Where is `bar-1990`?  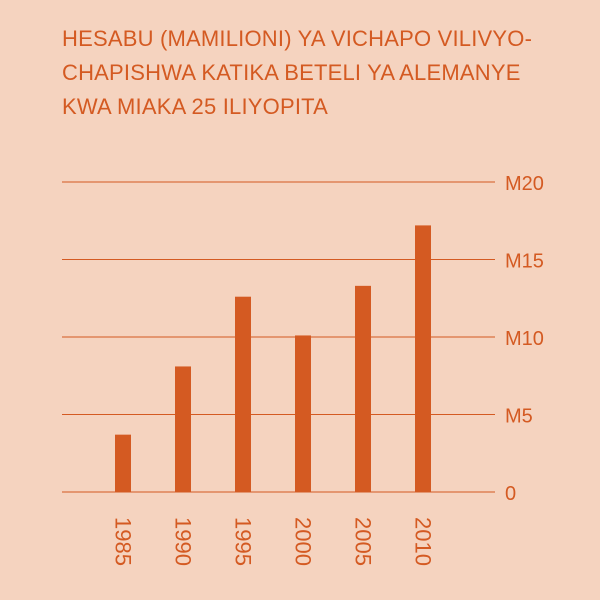 bar-1990 is located at coordinates (183, 429).